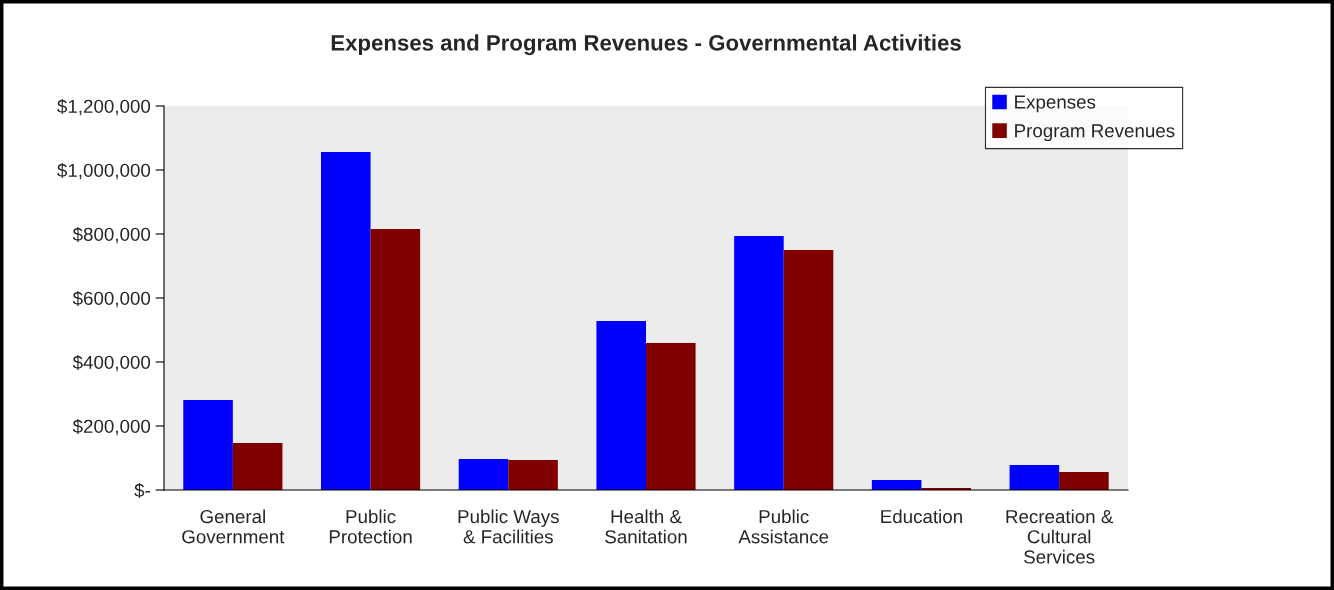 This screenshot has width=1334, height=590. I want to click on x-tick-label: Health & Sanitation, so click(646, 526).